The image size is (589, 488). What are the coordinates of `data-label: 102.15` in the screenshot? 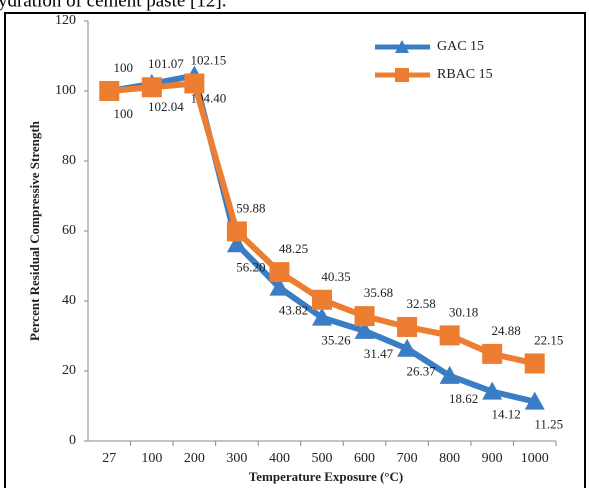 It's located at (208, 59).